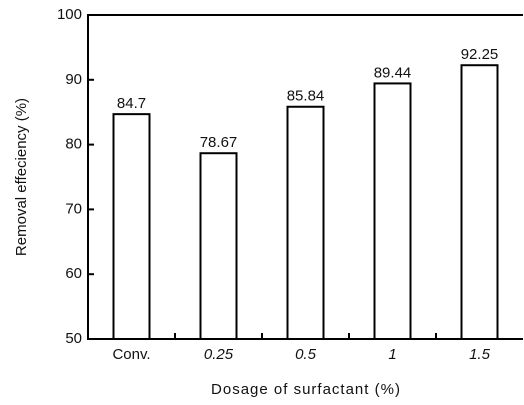 The image size is (524, 405). I want to click on y-tick-label: 70, so click(73, 208).